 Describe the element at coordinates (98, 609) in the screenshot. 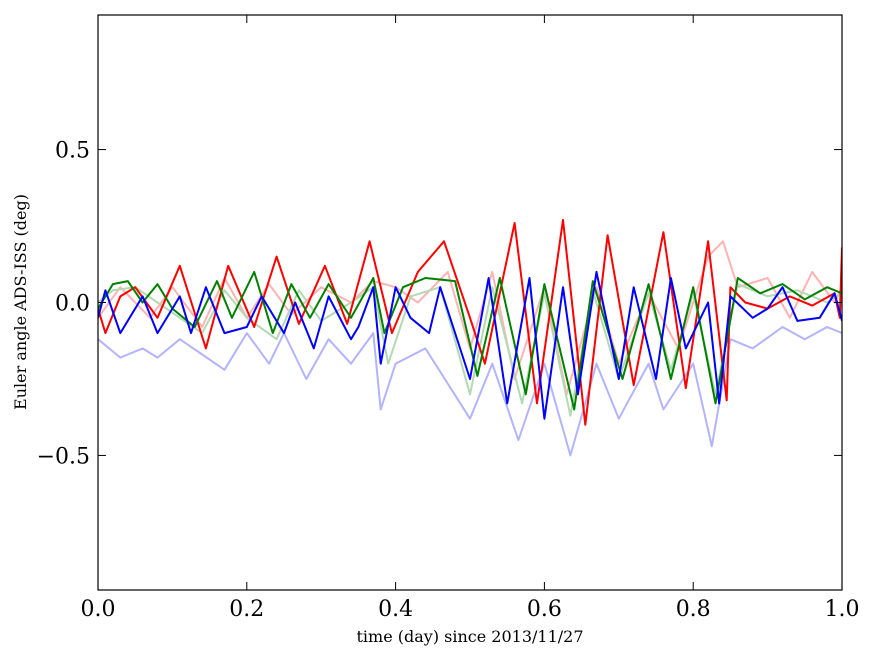

I see `x-tick-label: 0.0` at that location.